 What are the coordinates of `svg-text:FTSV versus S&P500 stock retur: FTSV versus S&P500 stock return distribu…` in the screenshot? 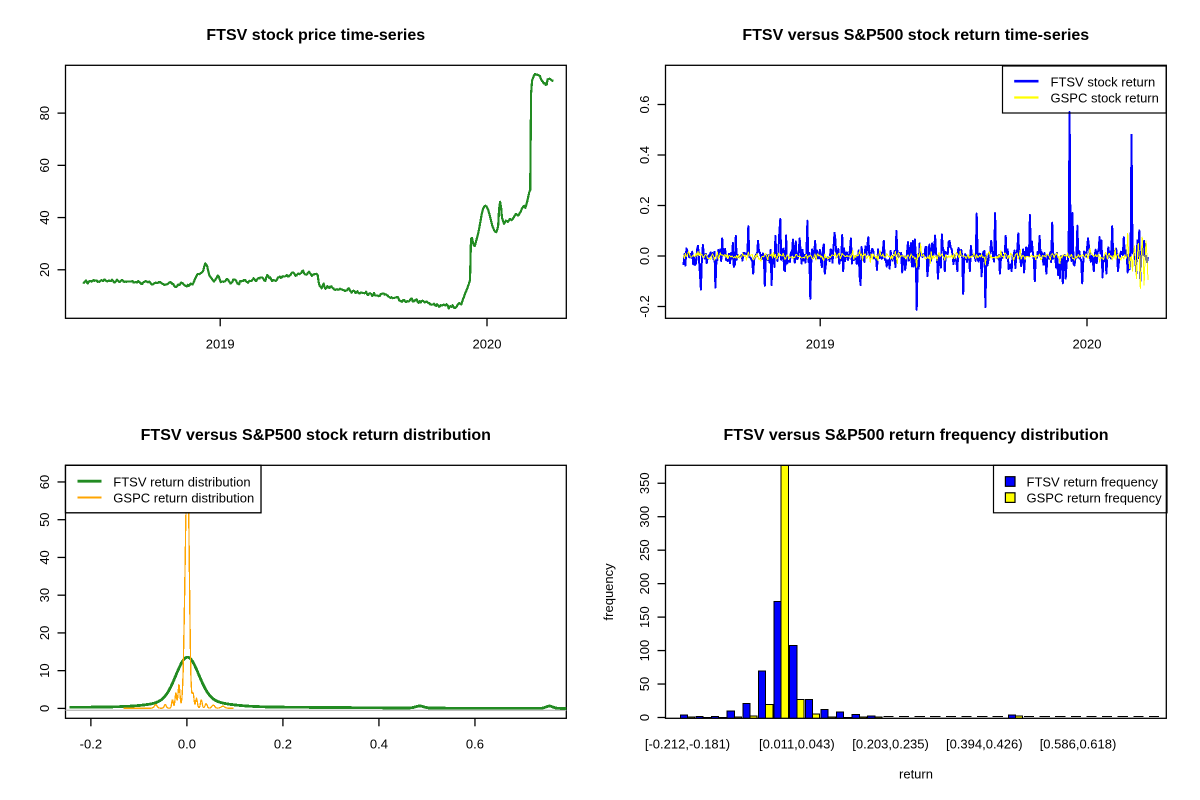 It's located at (316, 435).